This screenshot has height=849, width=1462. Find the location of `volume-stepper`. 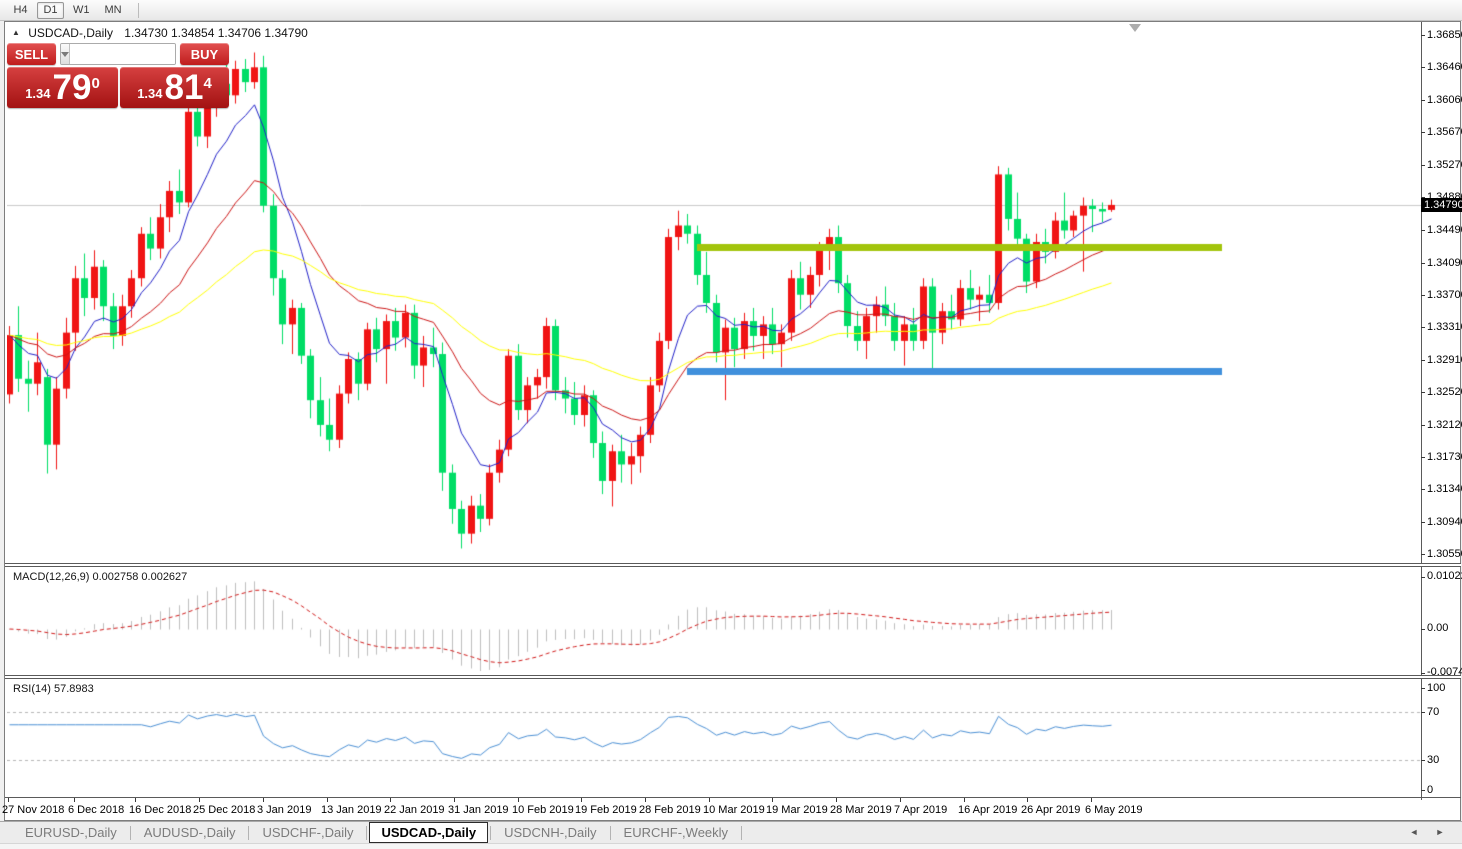

volume-stepper is located at coordinates (118, 54).